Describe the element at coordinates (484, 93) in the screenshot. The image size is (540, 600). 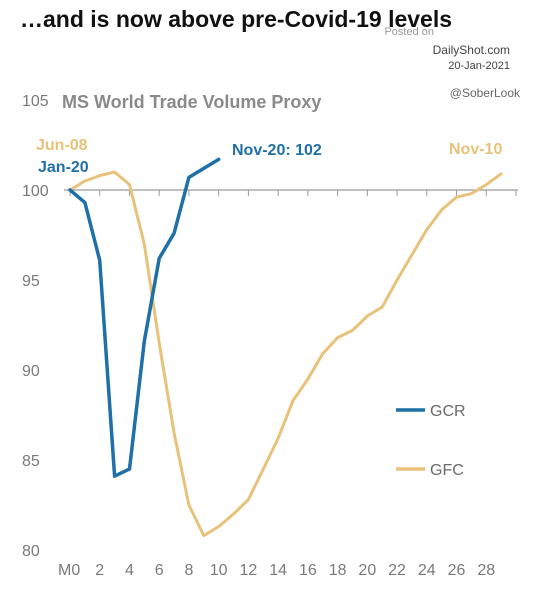
I see `watermark-handle: @SoberLook` at that location.